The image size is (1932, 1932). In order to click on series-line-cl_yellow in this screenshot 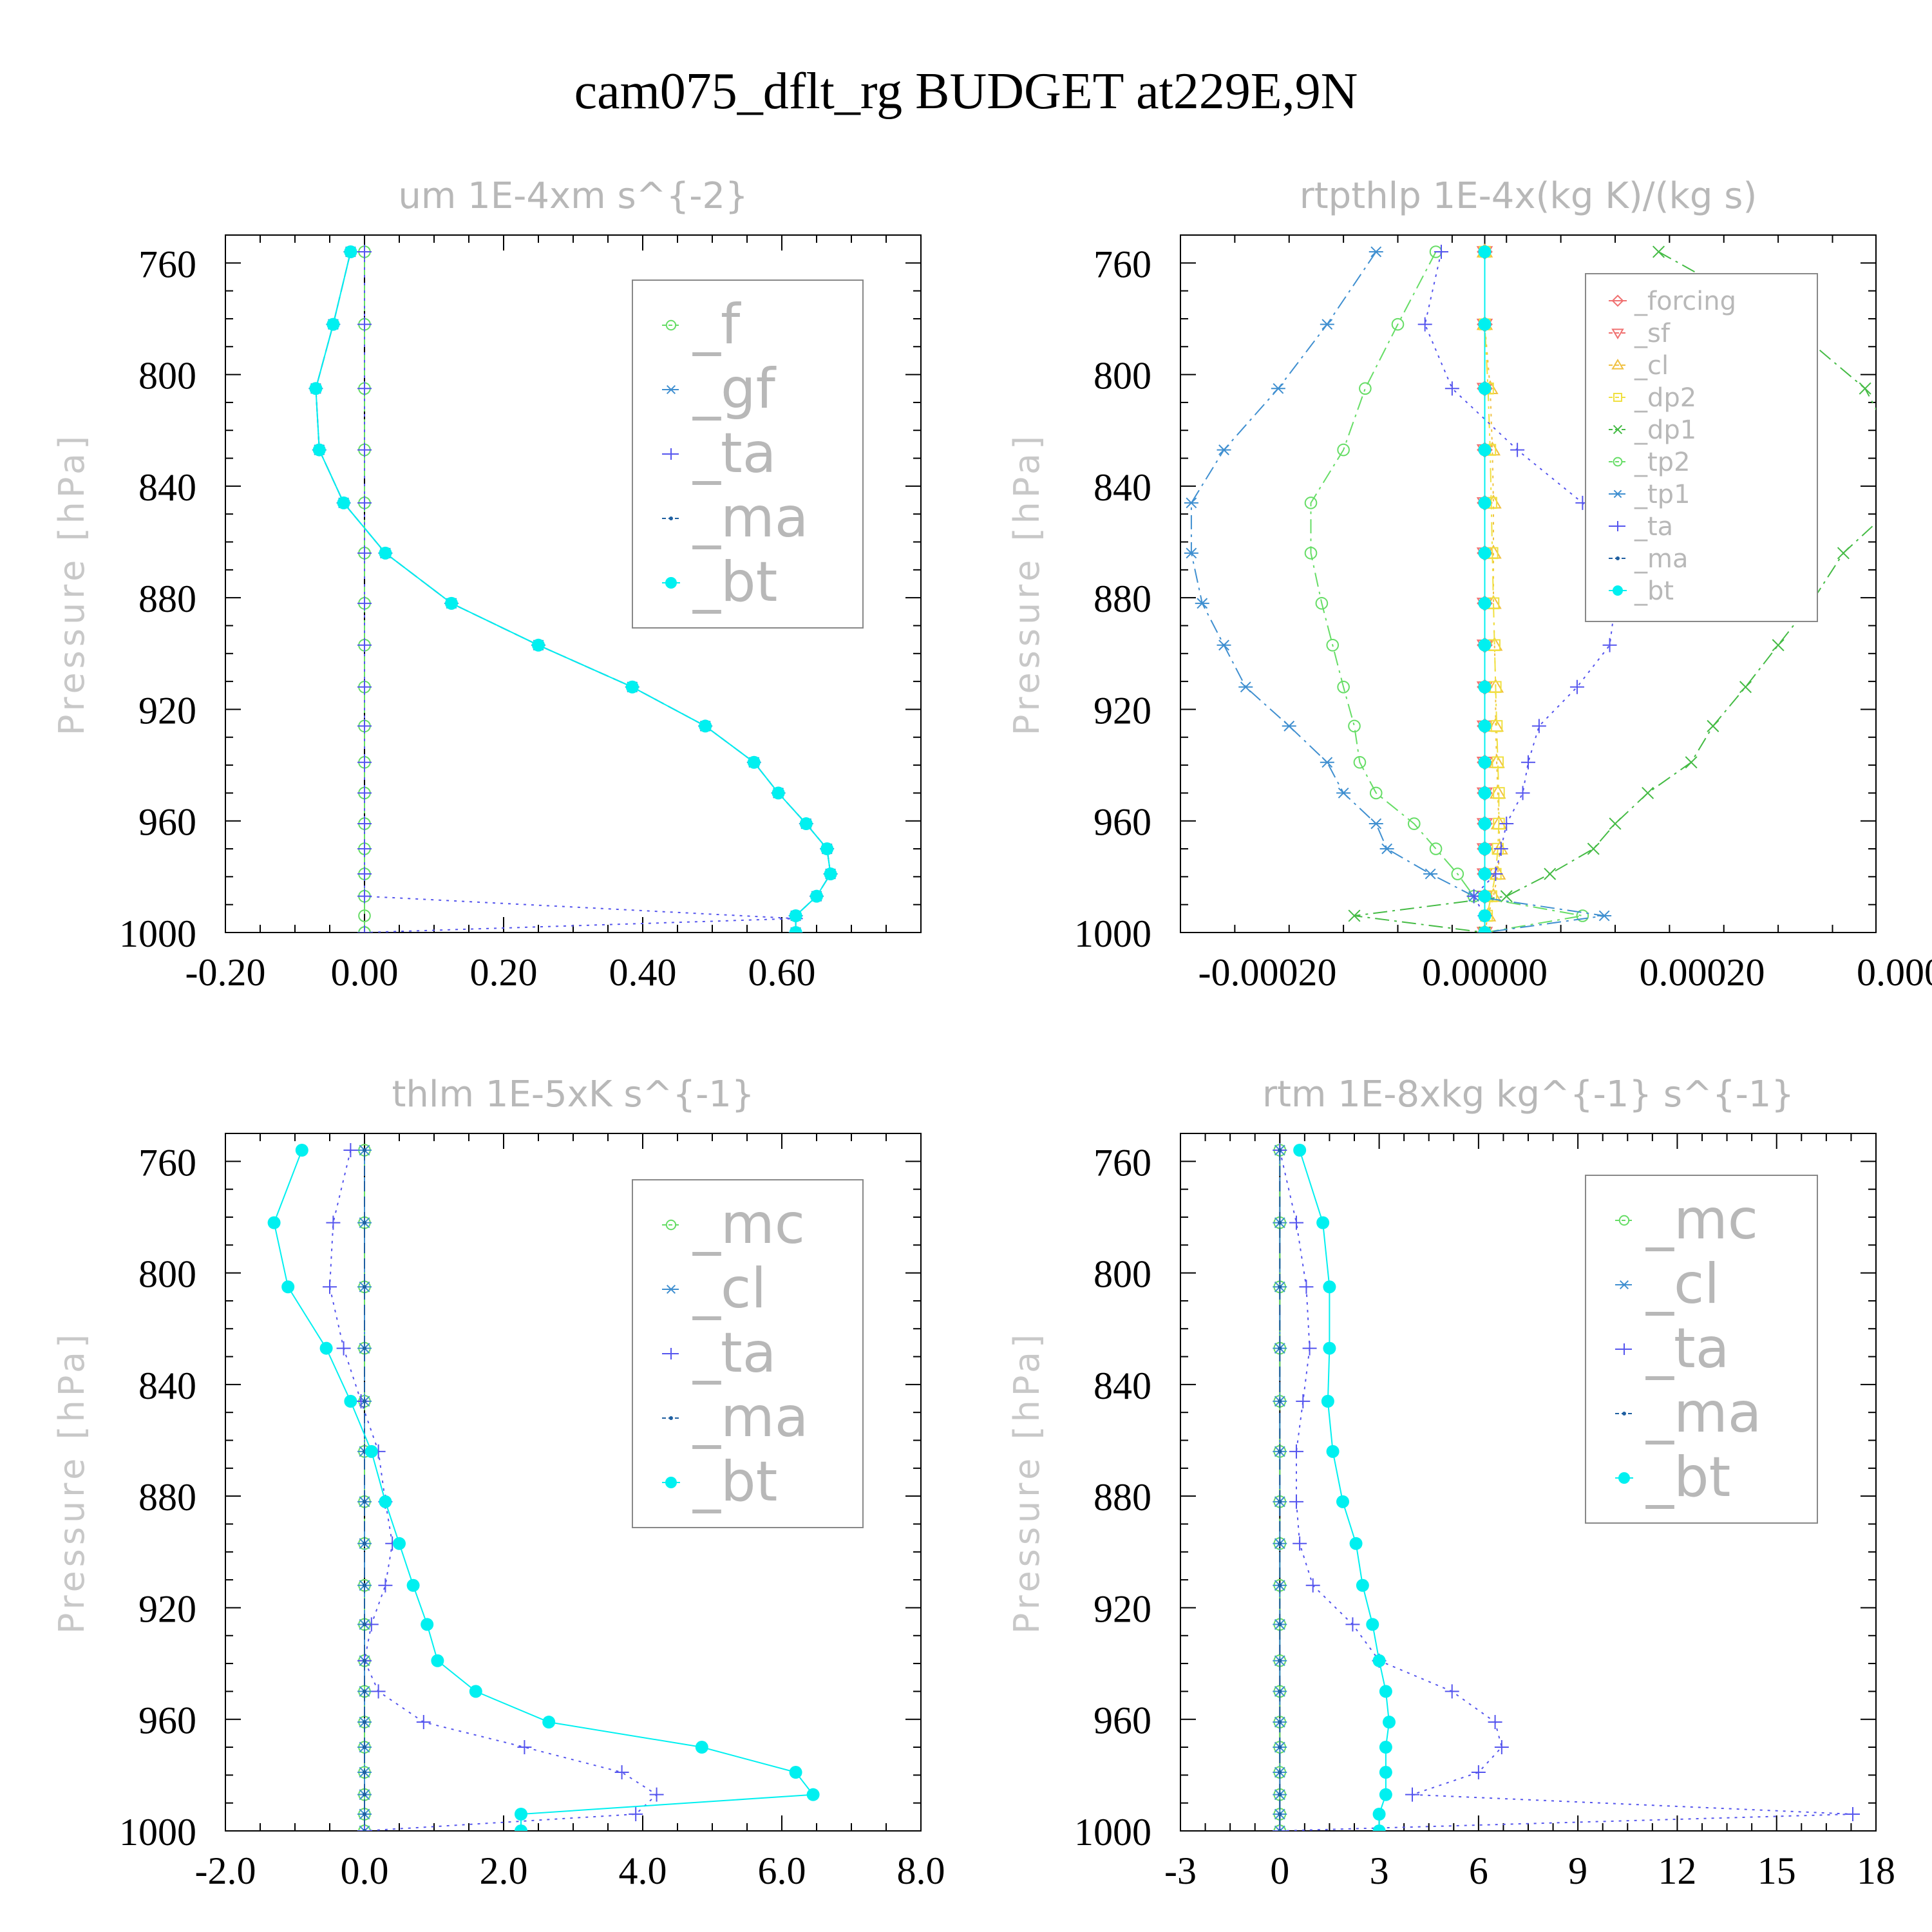, I will do `click(1492, 592)`.